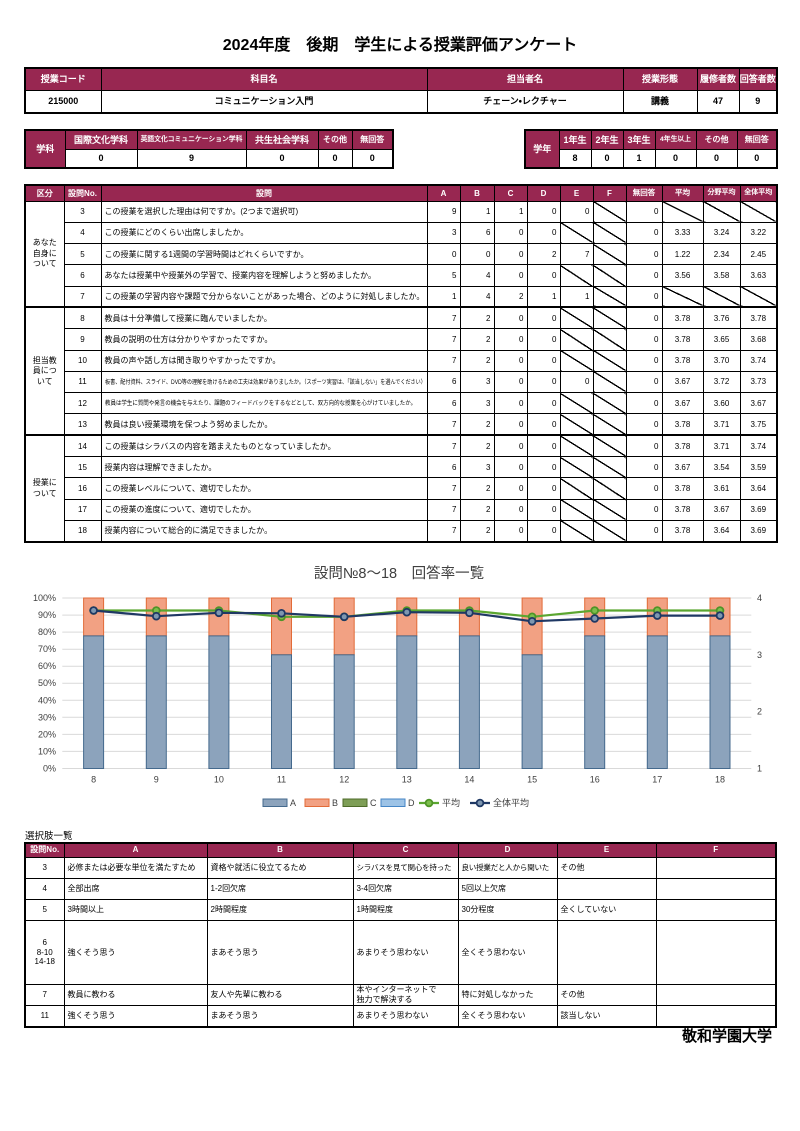 The image size is (800, 1131). I want to click on svg-text: 80%, so click(47, 632).